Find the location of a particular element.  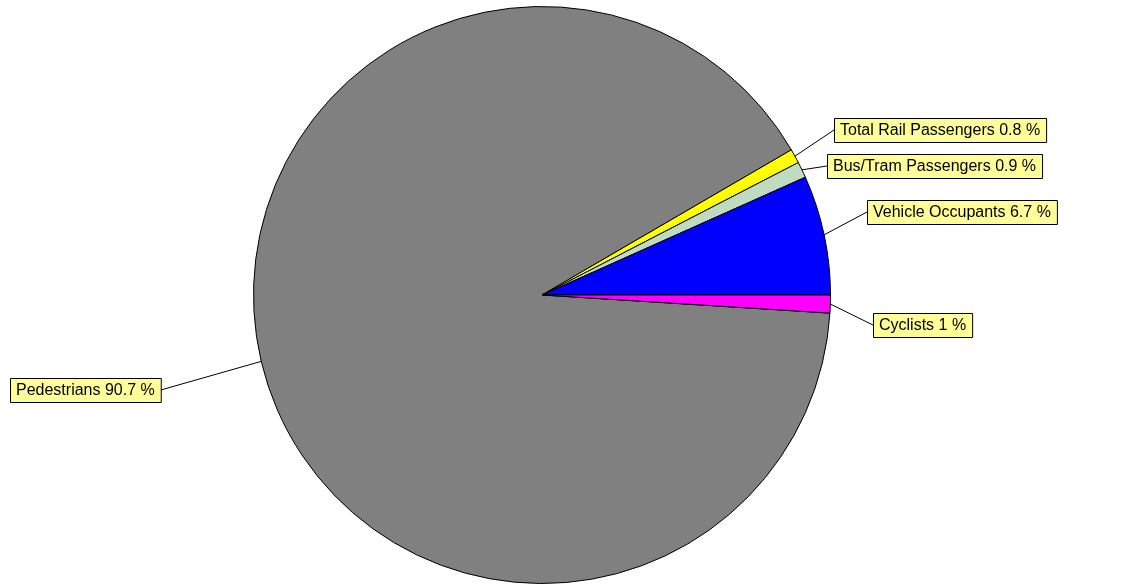

slice-label: Cyclists 1 % is located at coordinates (923, 325).